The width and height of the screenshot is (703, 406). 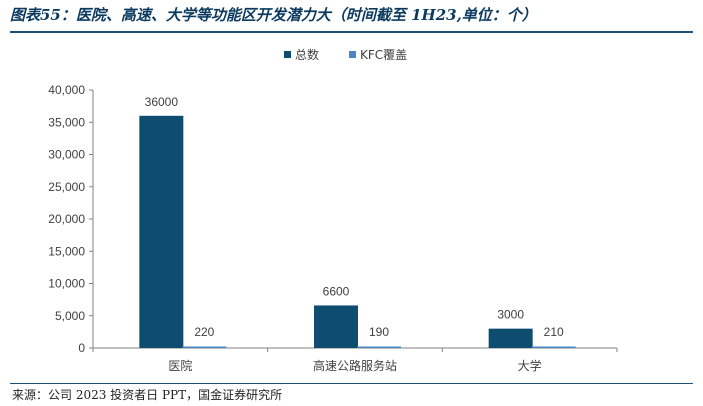 What do you see at coordinates (273, 15) in the screenshot?
I see `figure-title: 图表55：医院、高速、大学等功能区开发潜力大（时间截至 1H23,单位：个）` at bounding box center [273, 15].